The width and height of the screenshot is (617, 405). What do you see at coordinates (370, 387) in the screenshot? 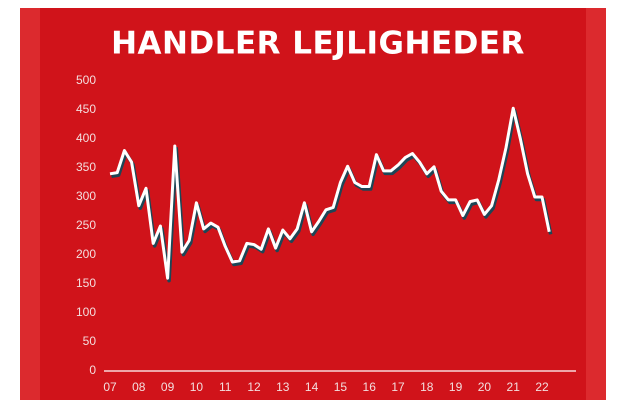
I see `x-tick-label: 16` at bounding box center [370, 387].